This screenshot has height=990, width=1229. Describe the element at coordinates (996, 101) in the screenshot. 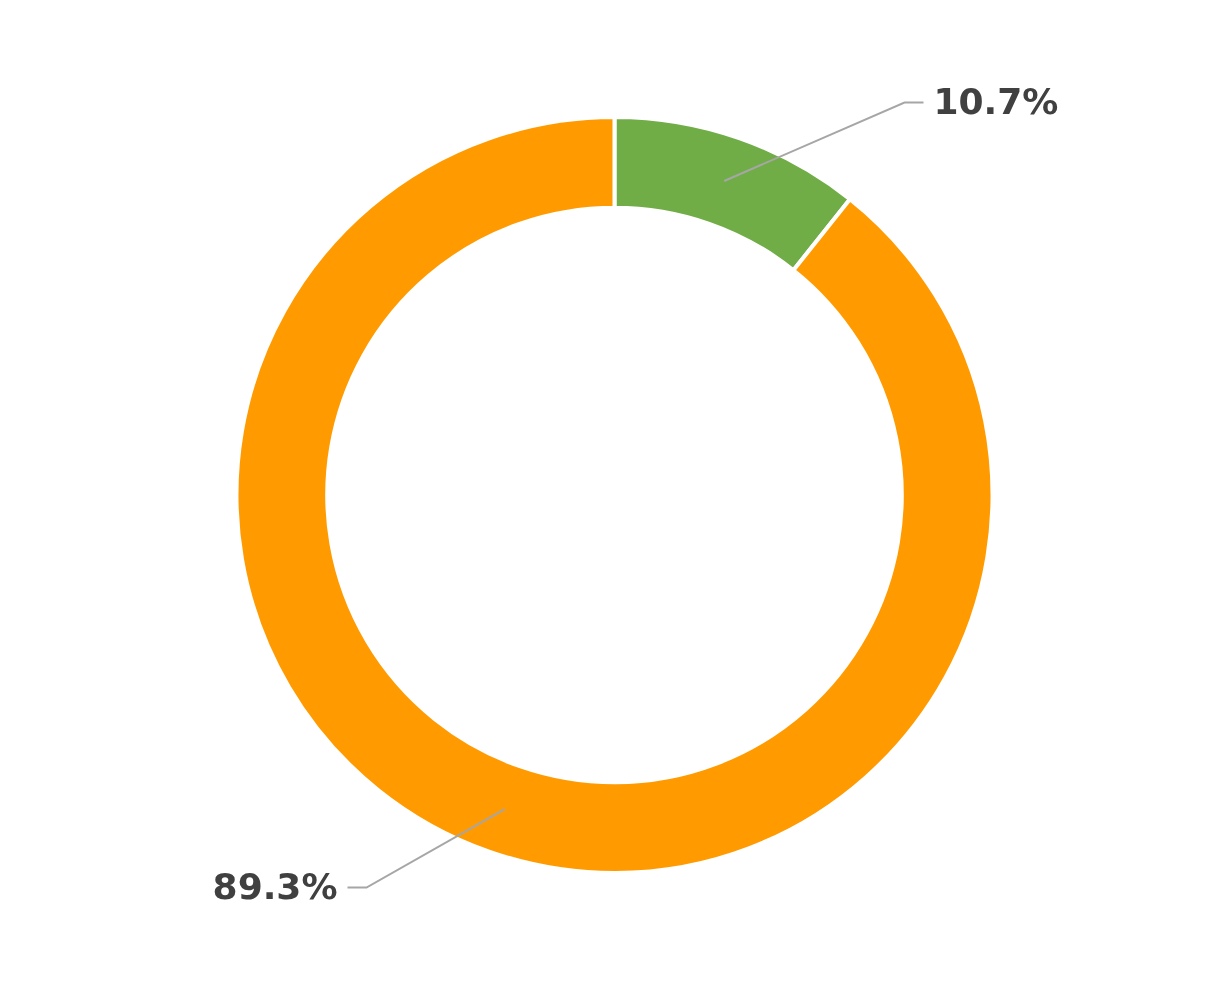

I see `data-label: 10.7%` at that location.